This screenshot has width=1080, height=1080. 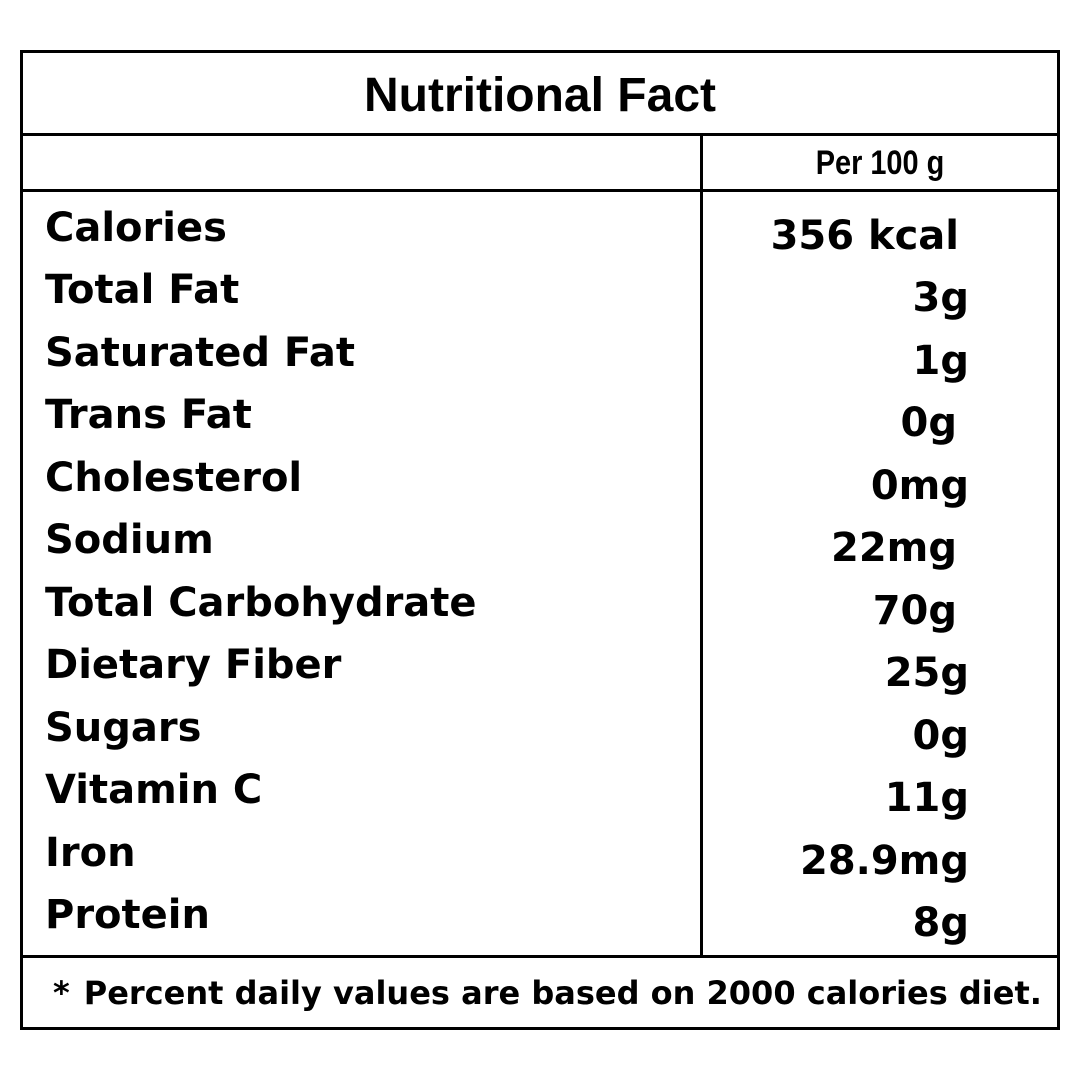 What do you see at coordinates (90, 853) in the screenshot?
I see `nutrient-name: Iron` at bounding box center [90, 853].